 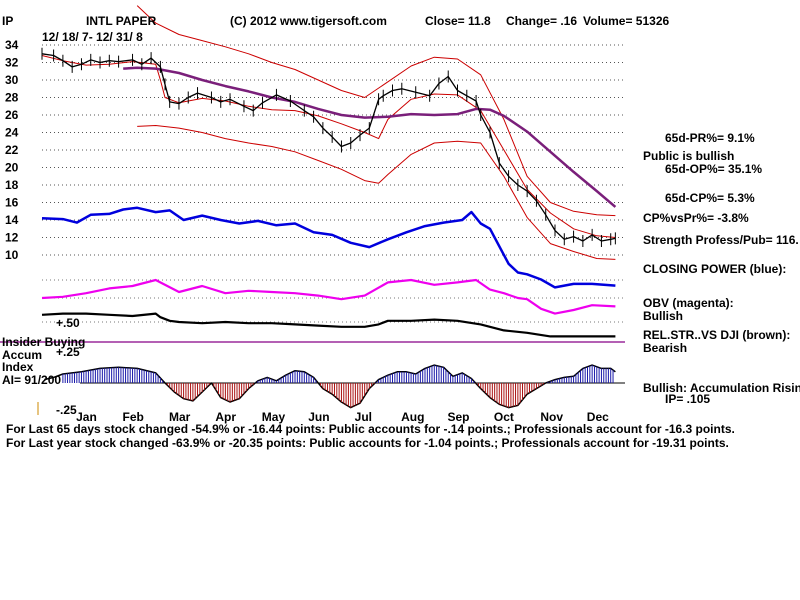 What do you see at coordinates (68, 323) in the screenshot?
I see `plus-50-label: +.50` at bounding box center [68, 323].